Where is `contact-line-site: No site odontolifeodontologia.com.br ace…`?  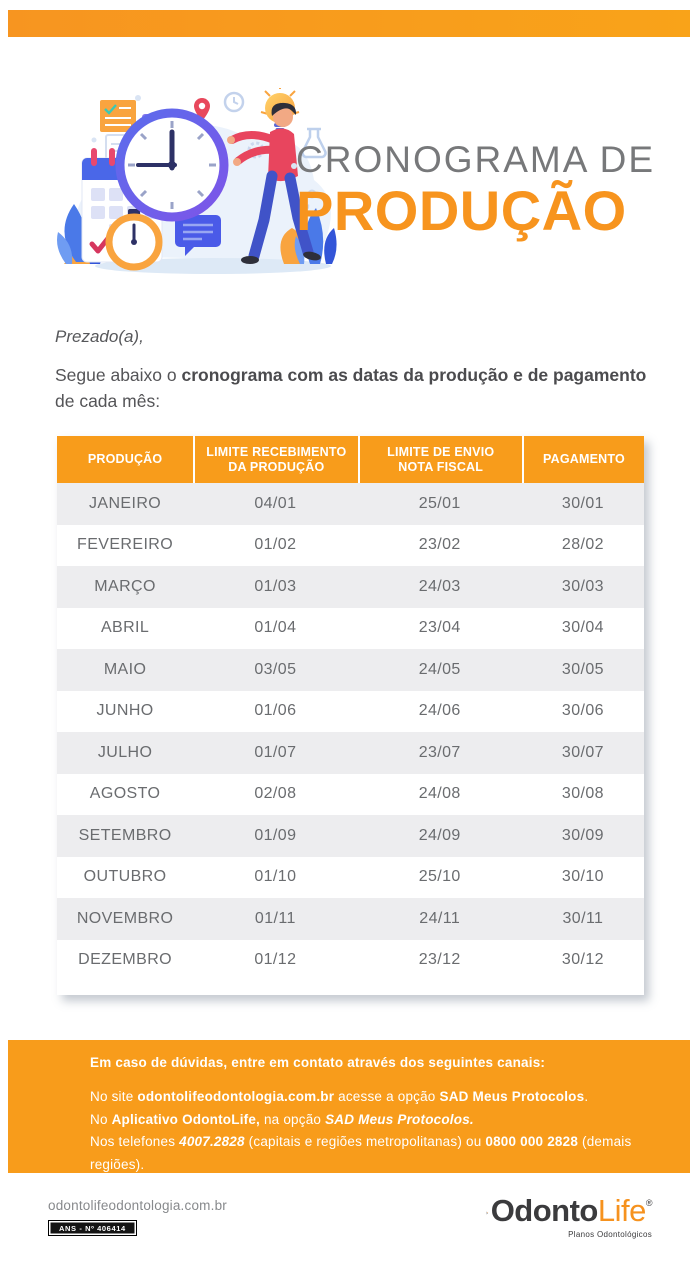
contact-line-site: No site odontolifeodontologia.com.br ace… is located at coordinates (375, 1097).